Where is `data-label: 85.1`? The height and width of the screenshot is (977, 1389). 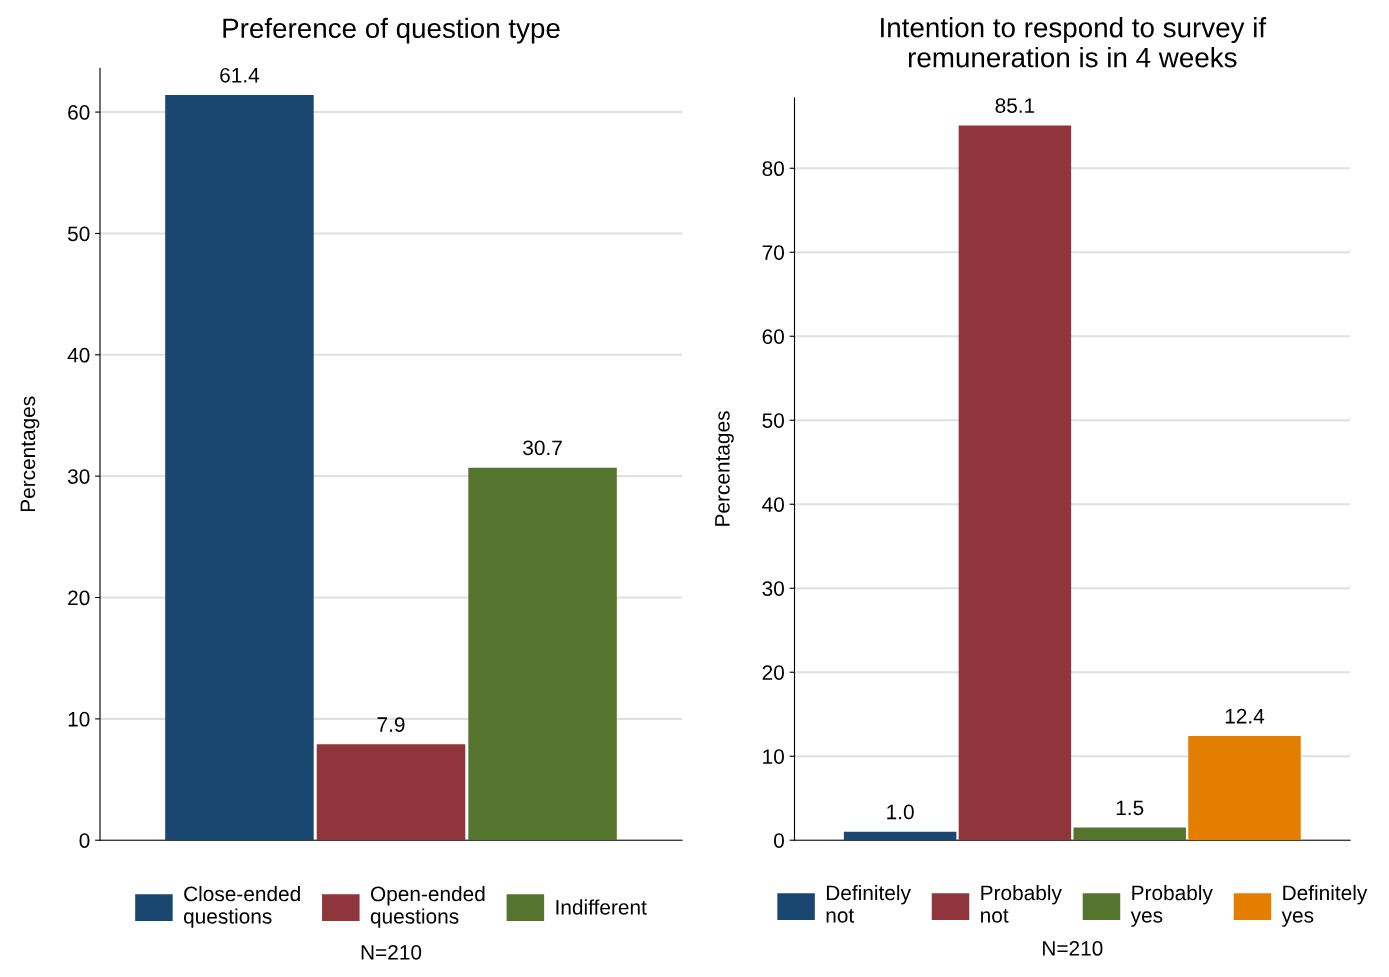 data-label: 85.1 is located at coordinates (1015, 105).